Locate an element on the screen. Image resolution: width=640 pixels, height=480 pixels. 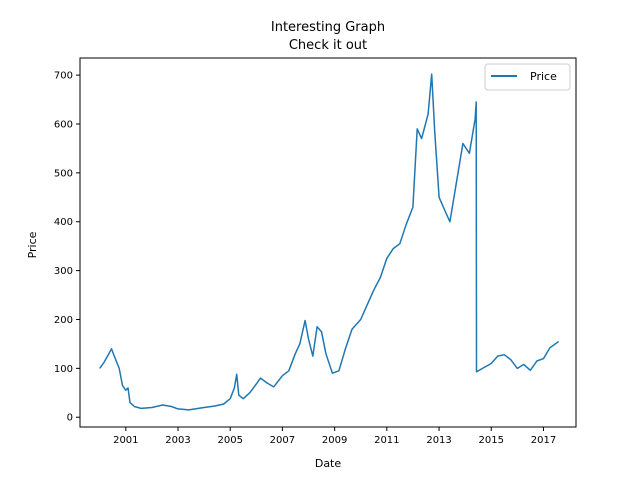
y-tick-label: 400 is located at coordinates (63, 222).